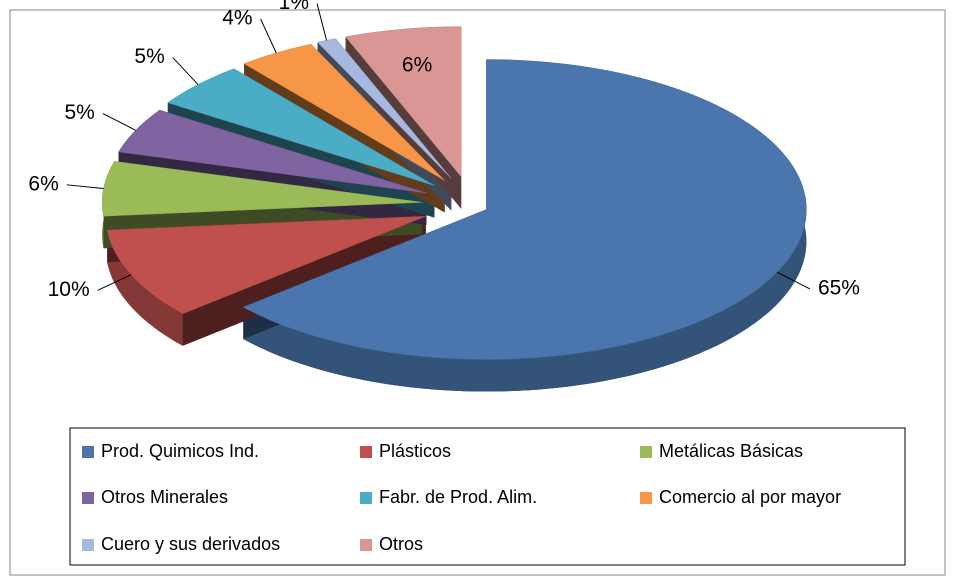 Image resolution: width=957 pixels, height=580 pixels. Describe the element at coordinates (458, 497) in the screenshot. I see `legend-label: Fabr. de Prod. Alim.` at that location.